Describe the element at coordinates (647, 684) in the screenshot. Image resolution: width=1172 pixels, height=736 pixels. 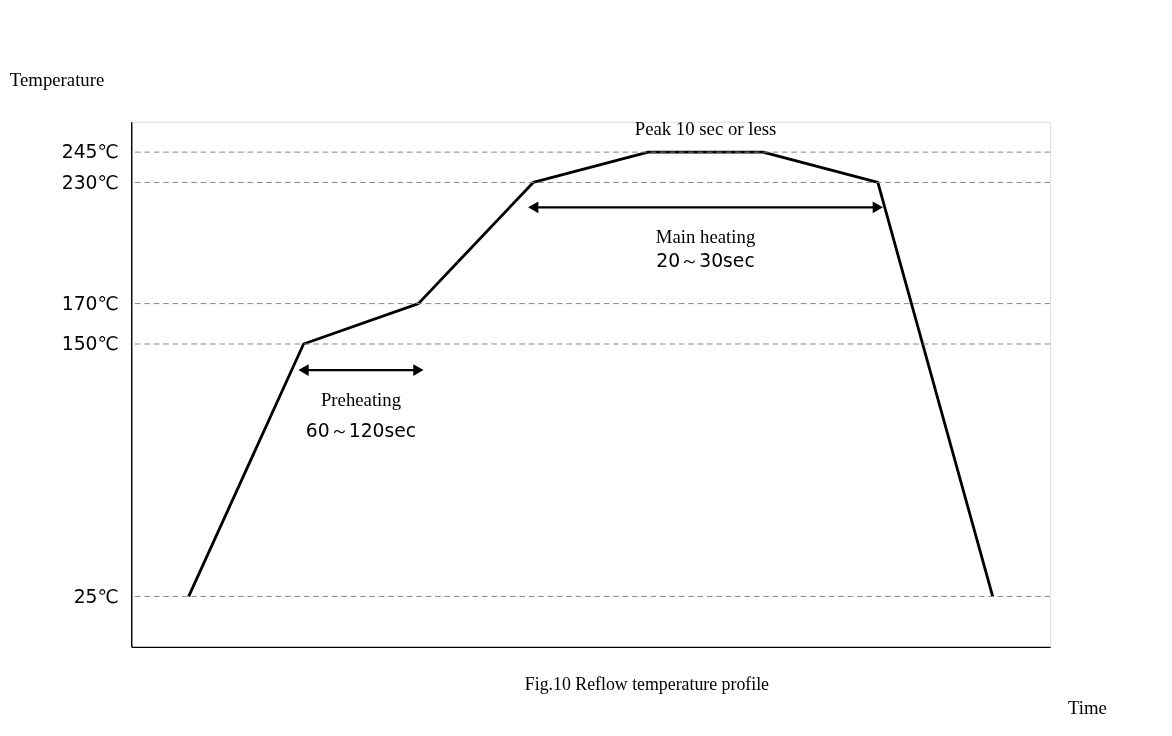
I see `caption: Fig.10 Reflow temperature profile` at that location.